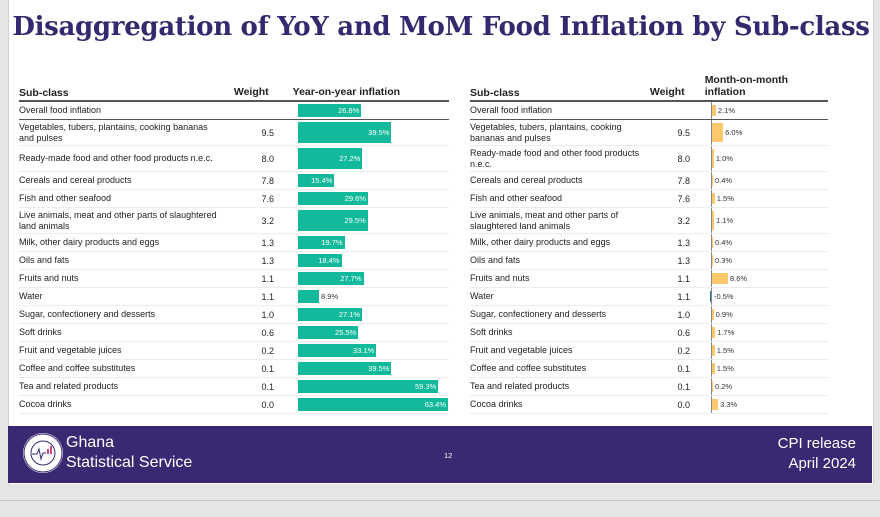 This screenshot has height=517, width=880. What do you see at coordinates (234, 181) in the screenshot?
I see `table-row: Cereals and cereal products 7.8 15.4%` at bounding box center [234, 181].